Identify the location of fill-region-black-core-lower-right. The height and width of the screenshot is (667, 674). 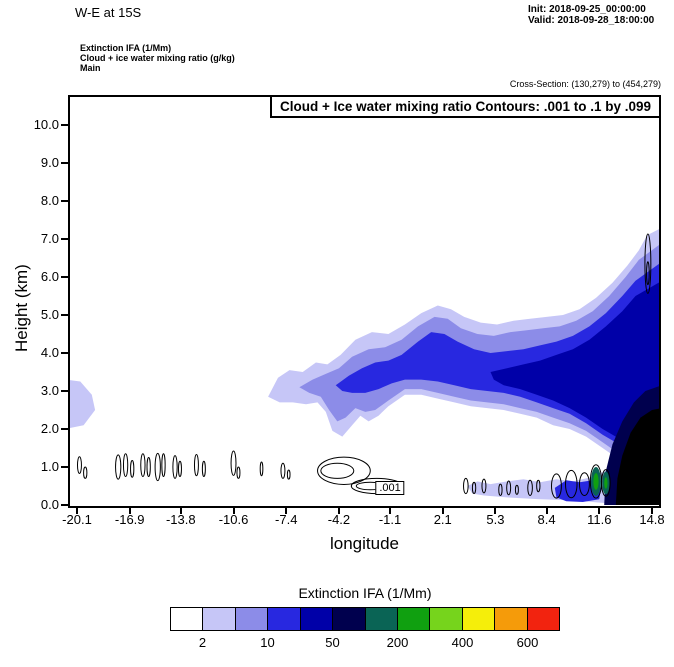
(637, 456).